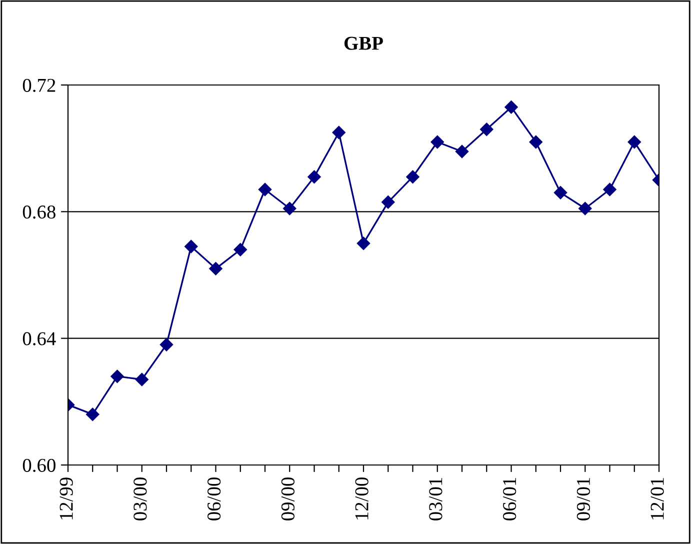 Image resolution: width=691 pixels, height=544 pixels. I want to click on y-tick-label: 0.64, so click(39, 339).